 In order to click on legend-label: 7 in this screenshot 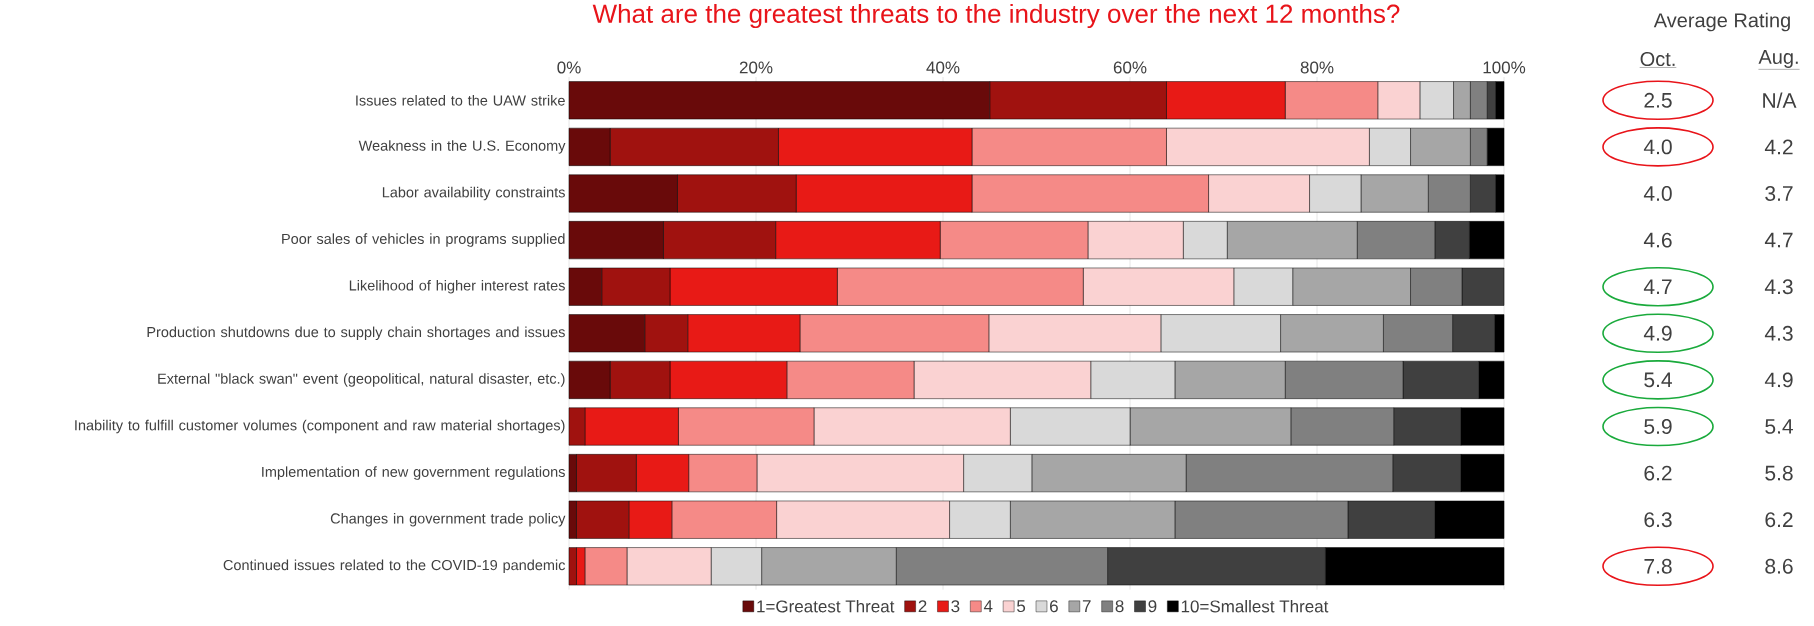, I will do `click(1086, 606)`.